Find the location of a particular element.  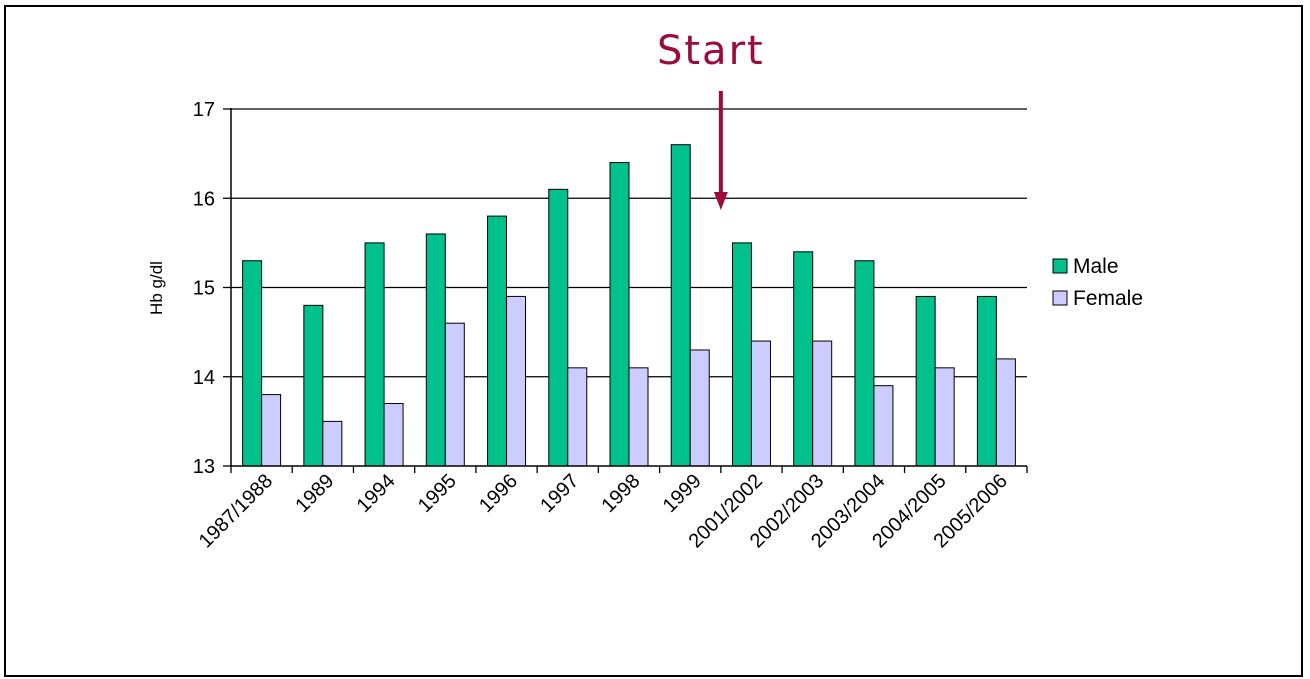

y-tick-label: 17 is located at coordinates (204, 110).